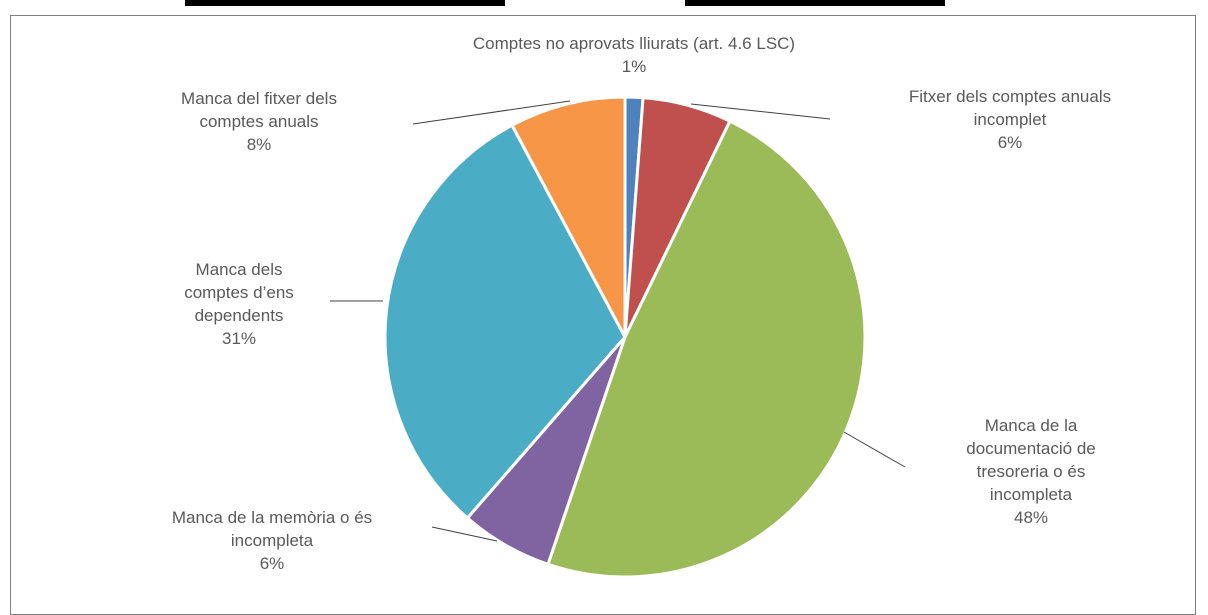  I want to click on slice-percent-label-6: 8%, so click(259, 144).